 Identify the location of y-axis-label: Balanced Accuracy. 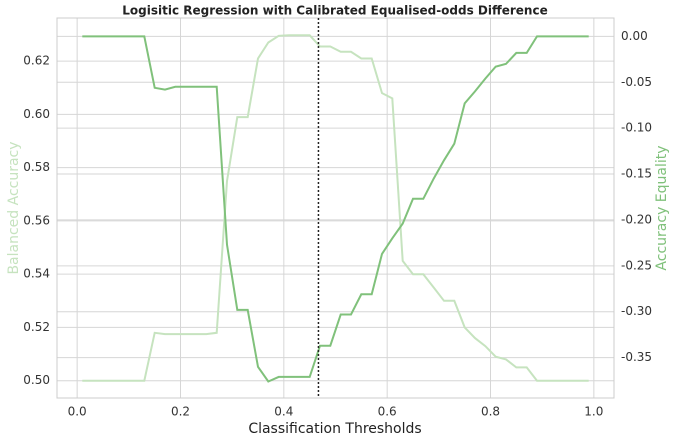
(14, 207).